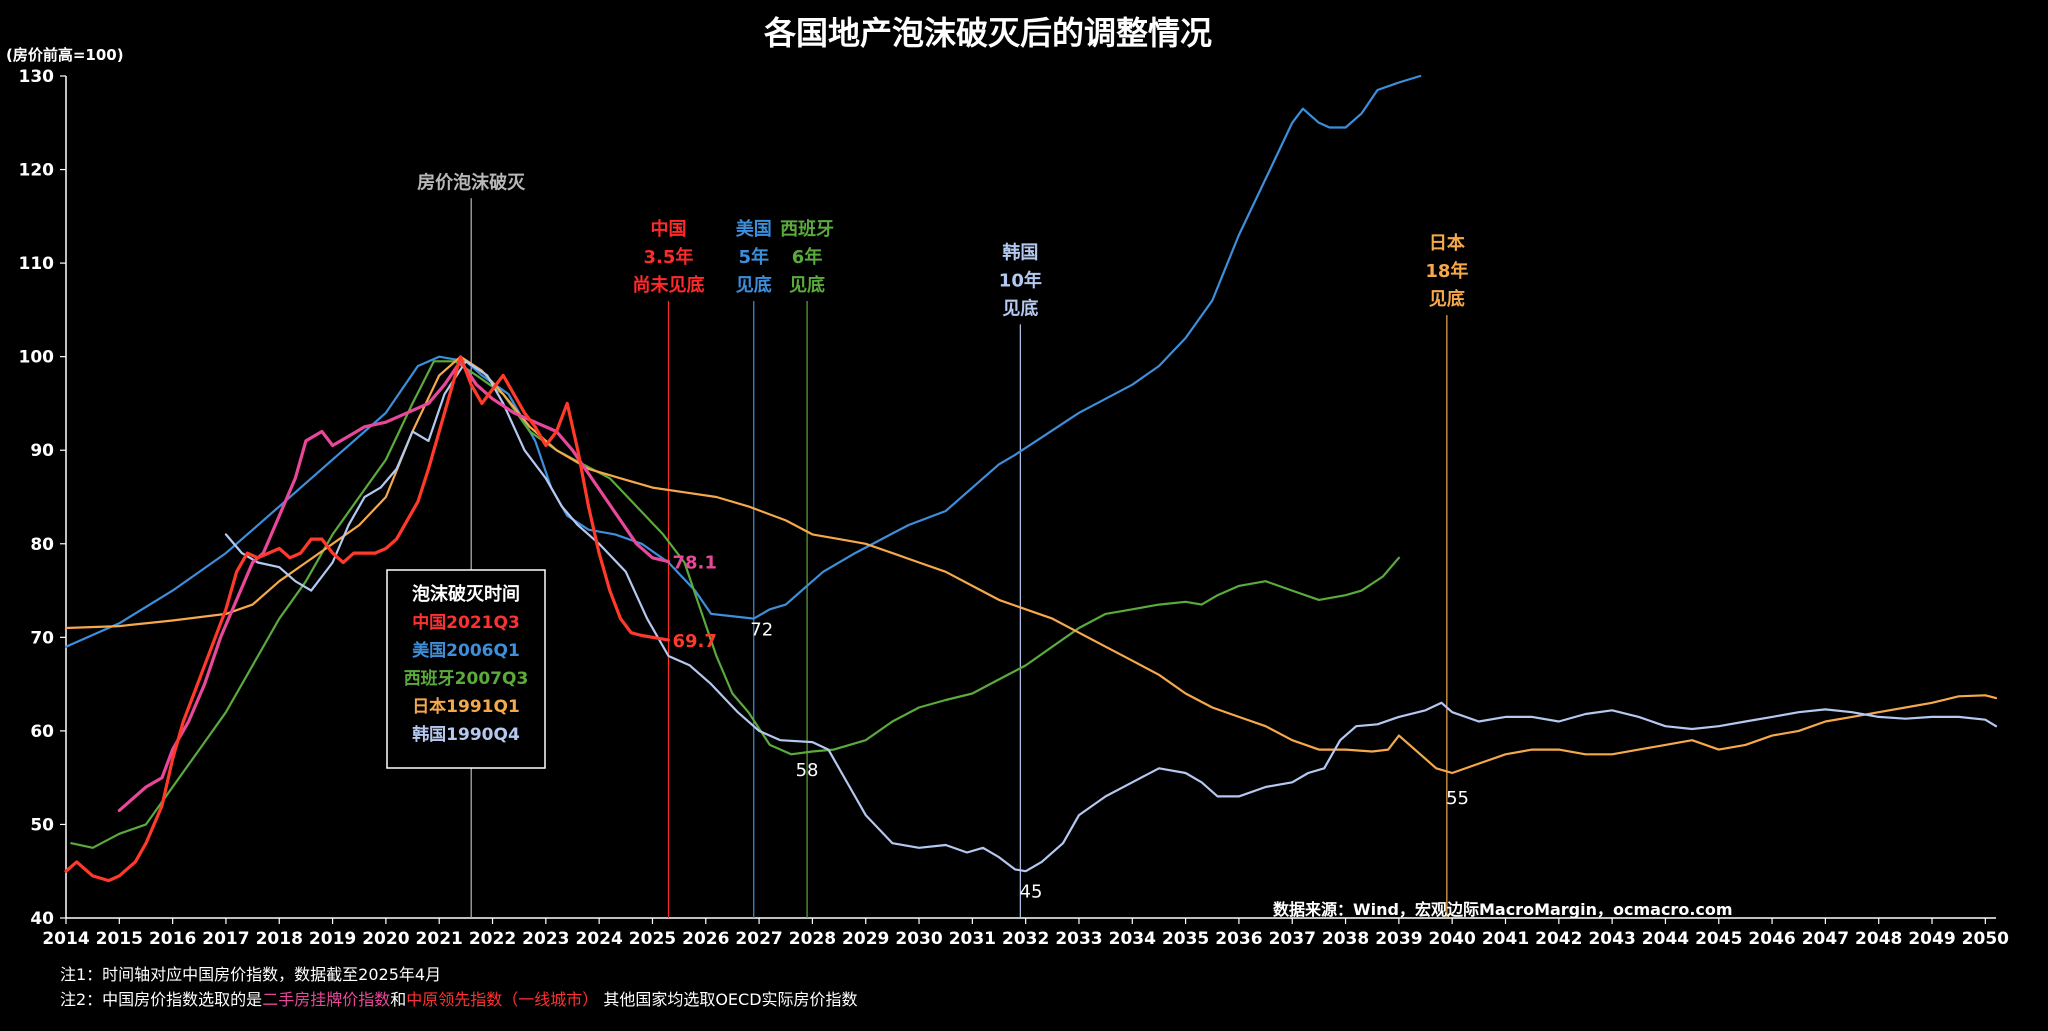 Image resolution: width=2048 pixels, height=1031 pixels. I want to click on legend-title: 泡沫破灭时间, so click(466, 594).